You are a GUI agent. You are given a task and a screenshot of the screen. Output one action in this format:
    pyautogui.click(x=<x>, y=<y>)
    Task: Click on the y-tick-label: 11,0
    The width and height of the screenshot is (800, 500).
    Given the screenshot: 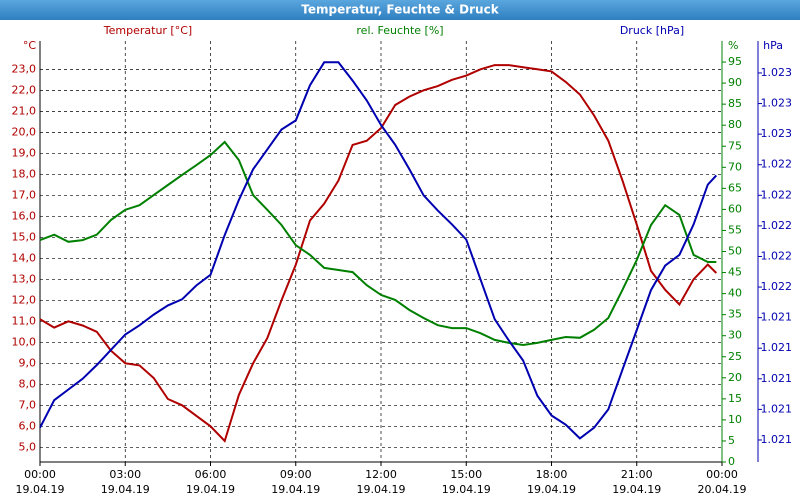 What is the action you would take?
    pyautogui.click(x=24, y=320)
    